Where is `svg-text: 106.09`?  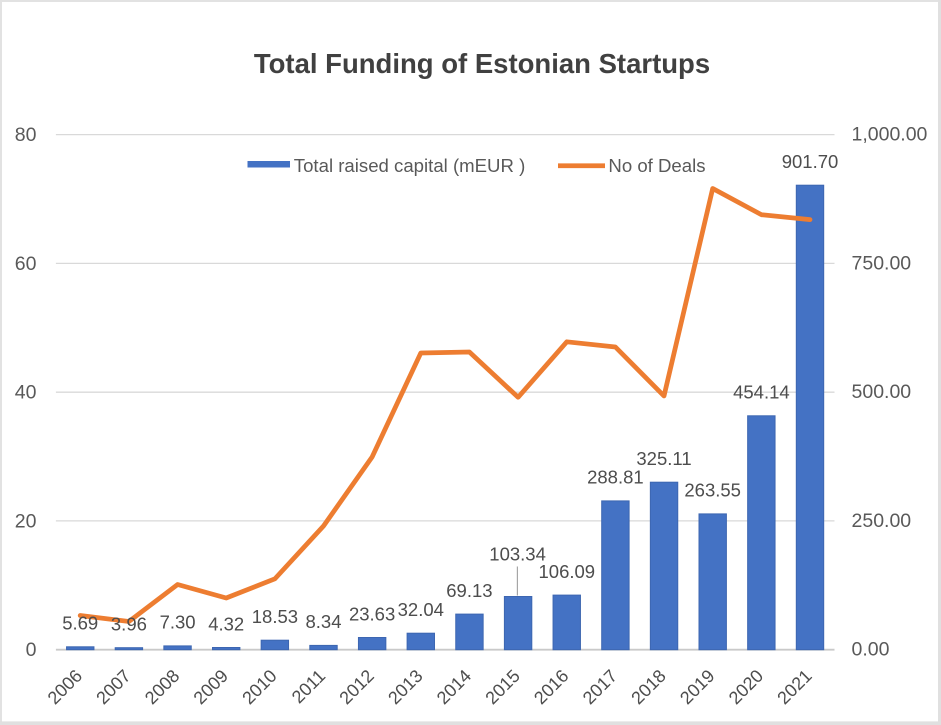 svg-text: 106.09 is located at coordinates (567, 571).